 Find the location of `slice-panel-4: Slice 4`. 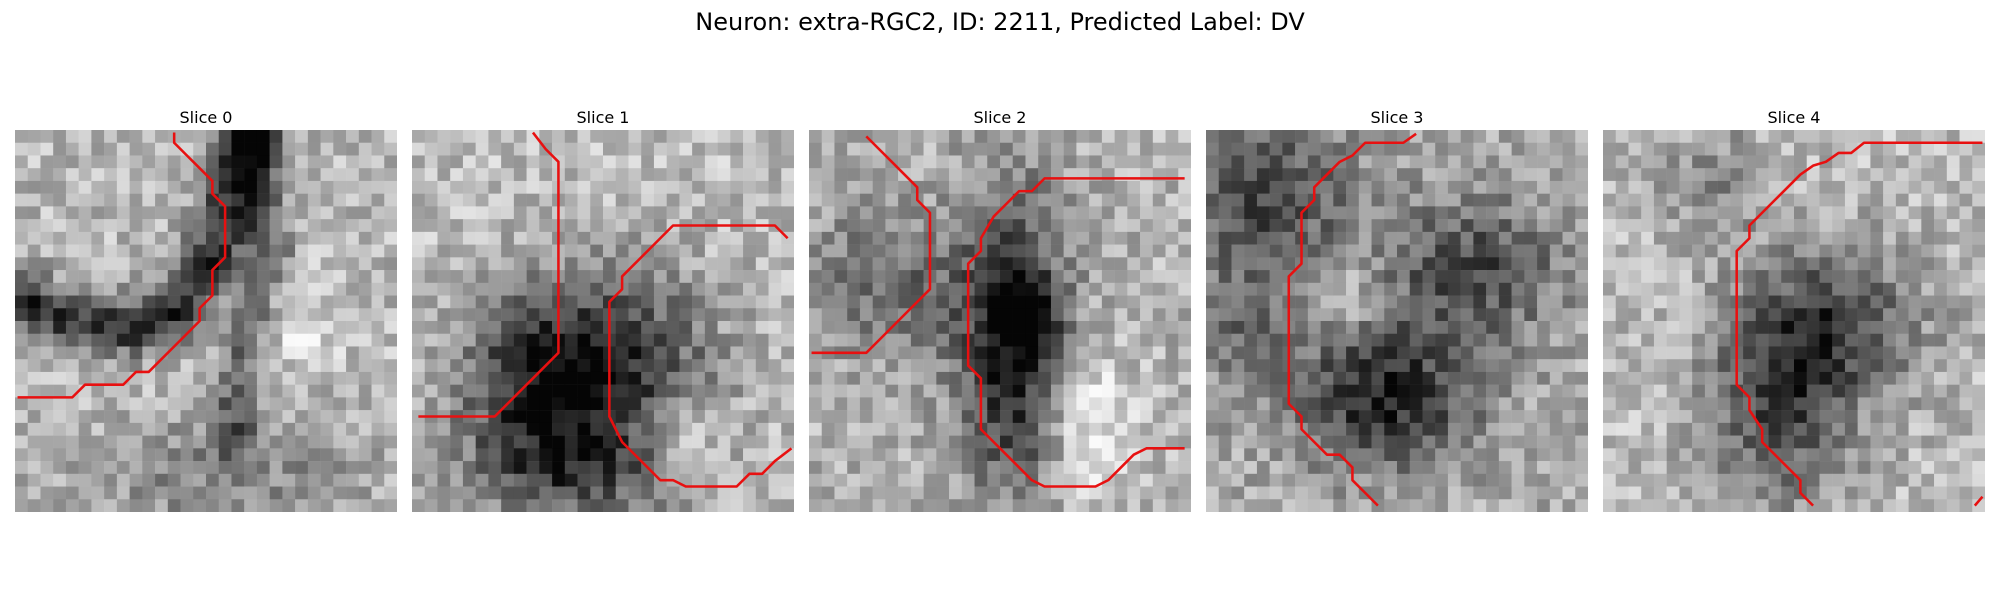

slice-panel-4: Slice 4 is located at coordinates (1794, 310).